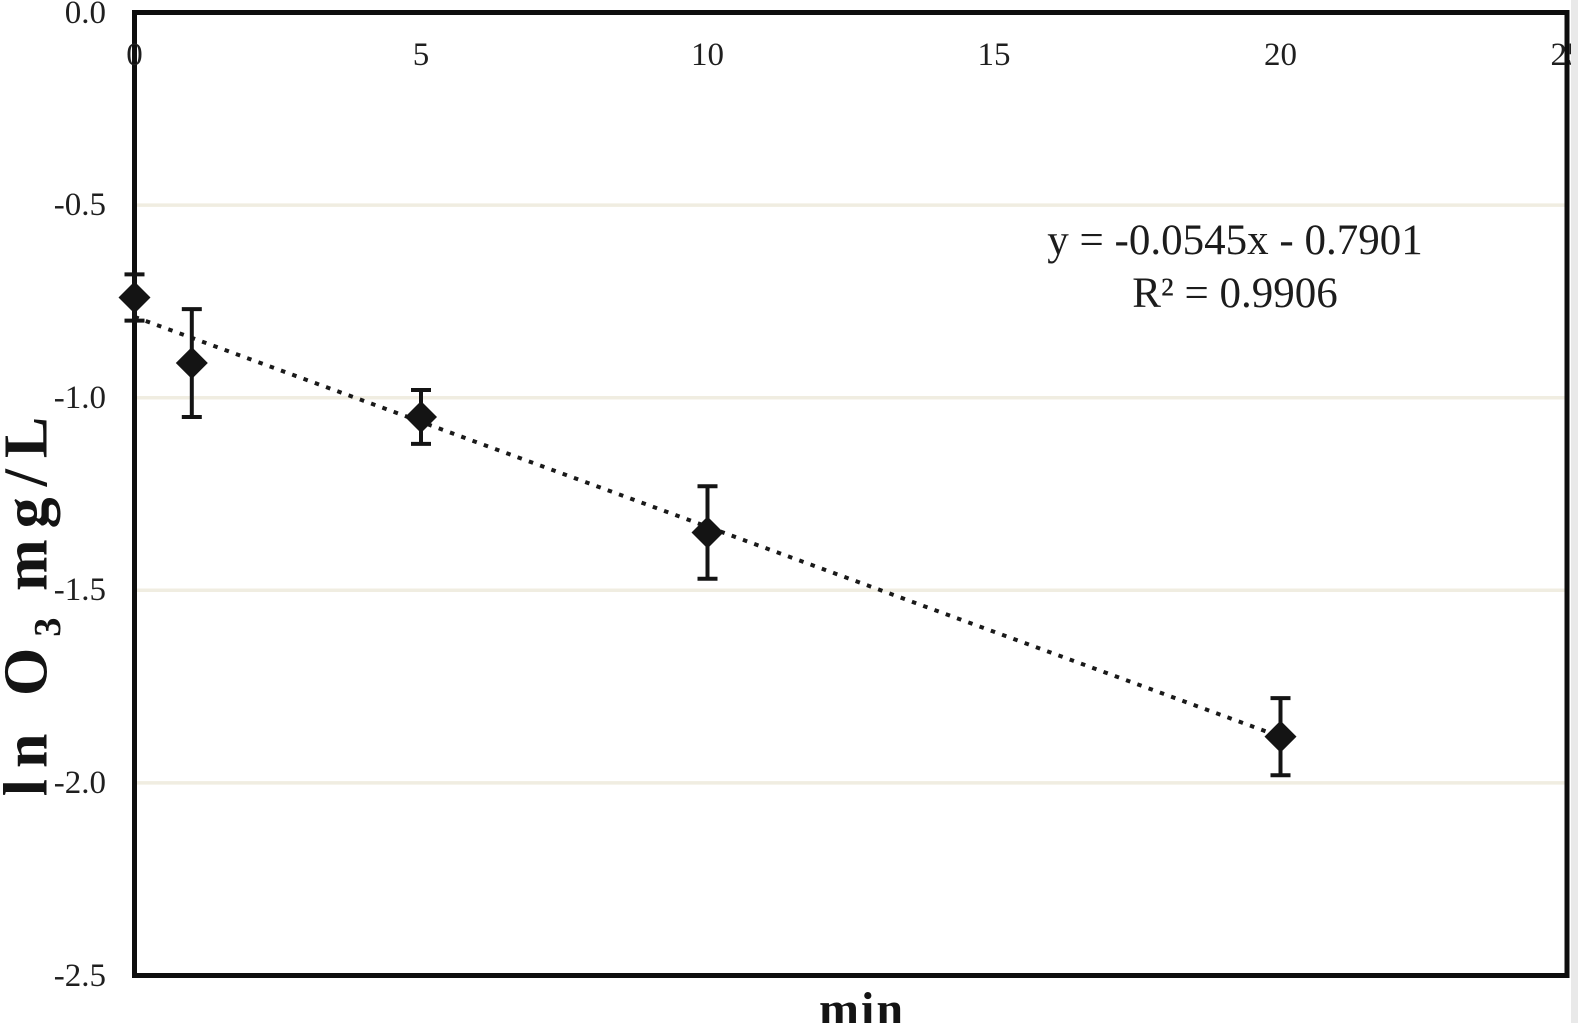  I want to click on y-axis-title-pre: ln O, so click(30, 717).